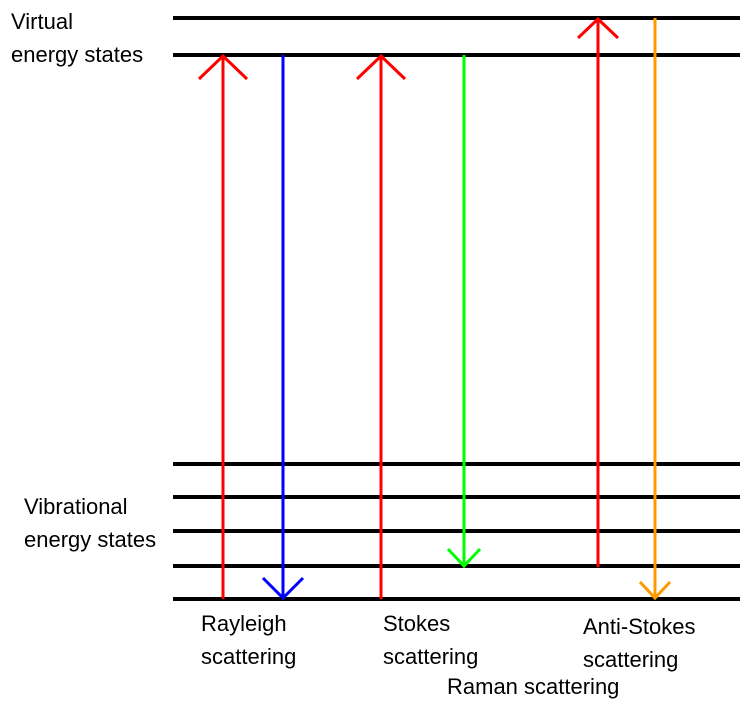  Describe the element at coordinates (76, 506) in the screenshot. I see `vibrational-states-label-line1: Vibrational` at that location.